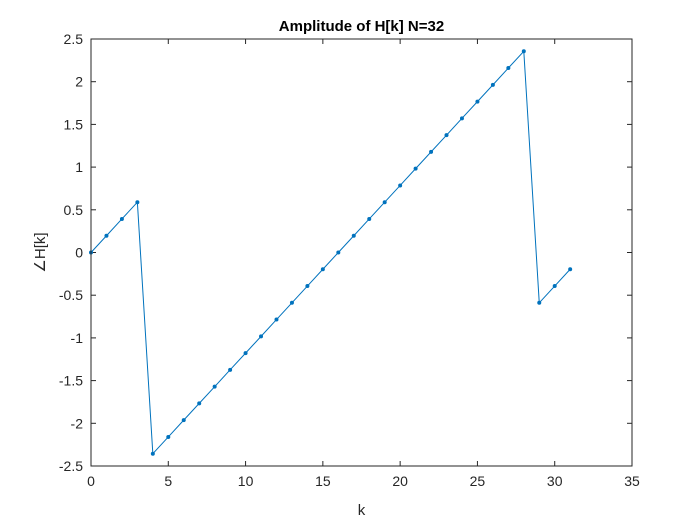 This screenshot has height=525, width=700. Describe the element at coordinates (361, 26) in the screenshot. I see `chart-title: Amplitude of H[k] N=32` at that location.